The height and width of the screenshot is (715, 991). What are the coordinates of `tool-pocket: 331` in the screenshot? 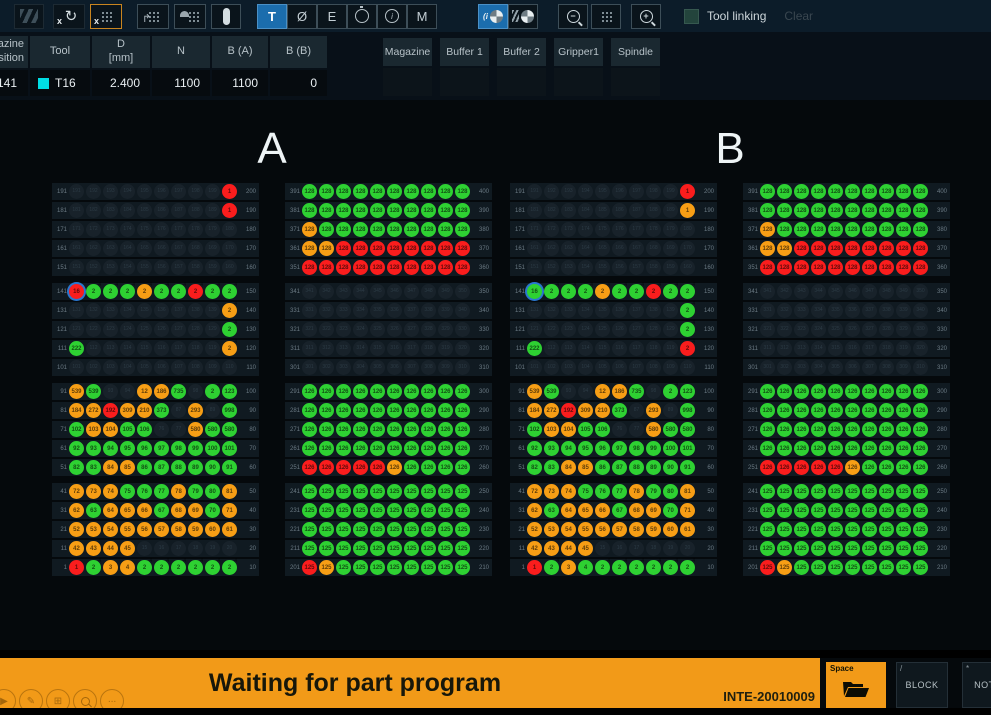 It's located at (309, 310).